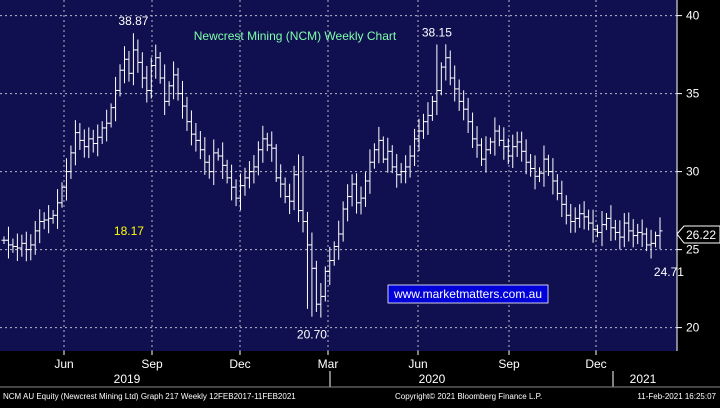  What do you see at coordinates (693, 172) in the screenshot?
I see `y-tick-label: 30` at bounding box center [693, 172].